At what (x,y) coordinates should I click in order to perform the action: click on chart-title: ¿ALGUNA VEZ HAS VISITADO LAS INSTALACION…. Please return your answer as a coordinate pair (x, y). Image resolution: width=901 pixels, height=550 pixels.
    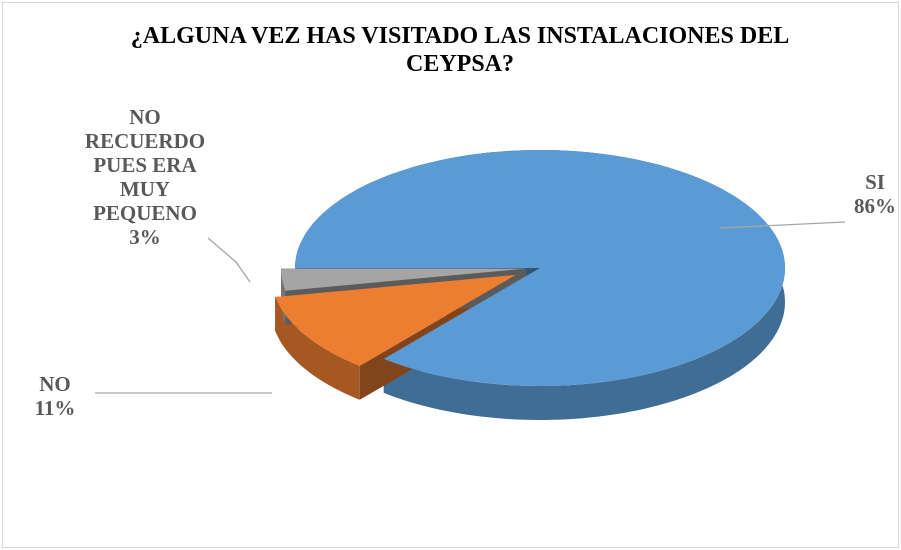
    Looking at the image, I should click on (460, 50).